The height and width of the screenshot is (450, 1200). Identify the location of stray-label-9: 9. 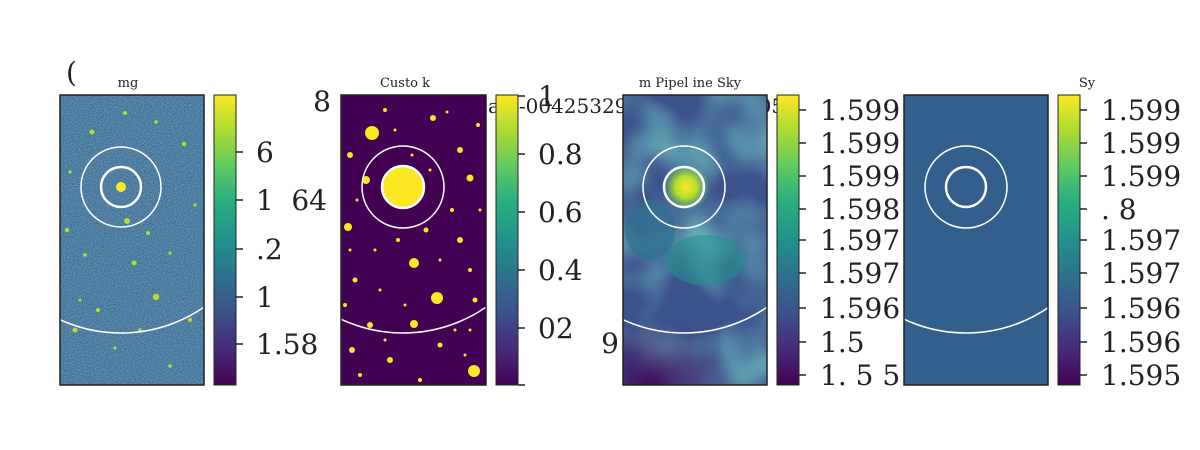
(610, 343).